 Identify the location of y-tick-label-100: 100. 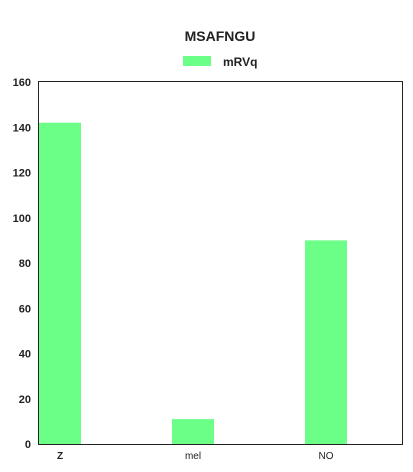
(22, 219).